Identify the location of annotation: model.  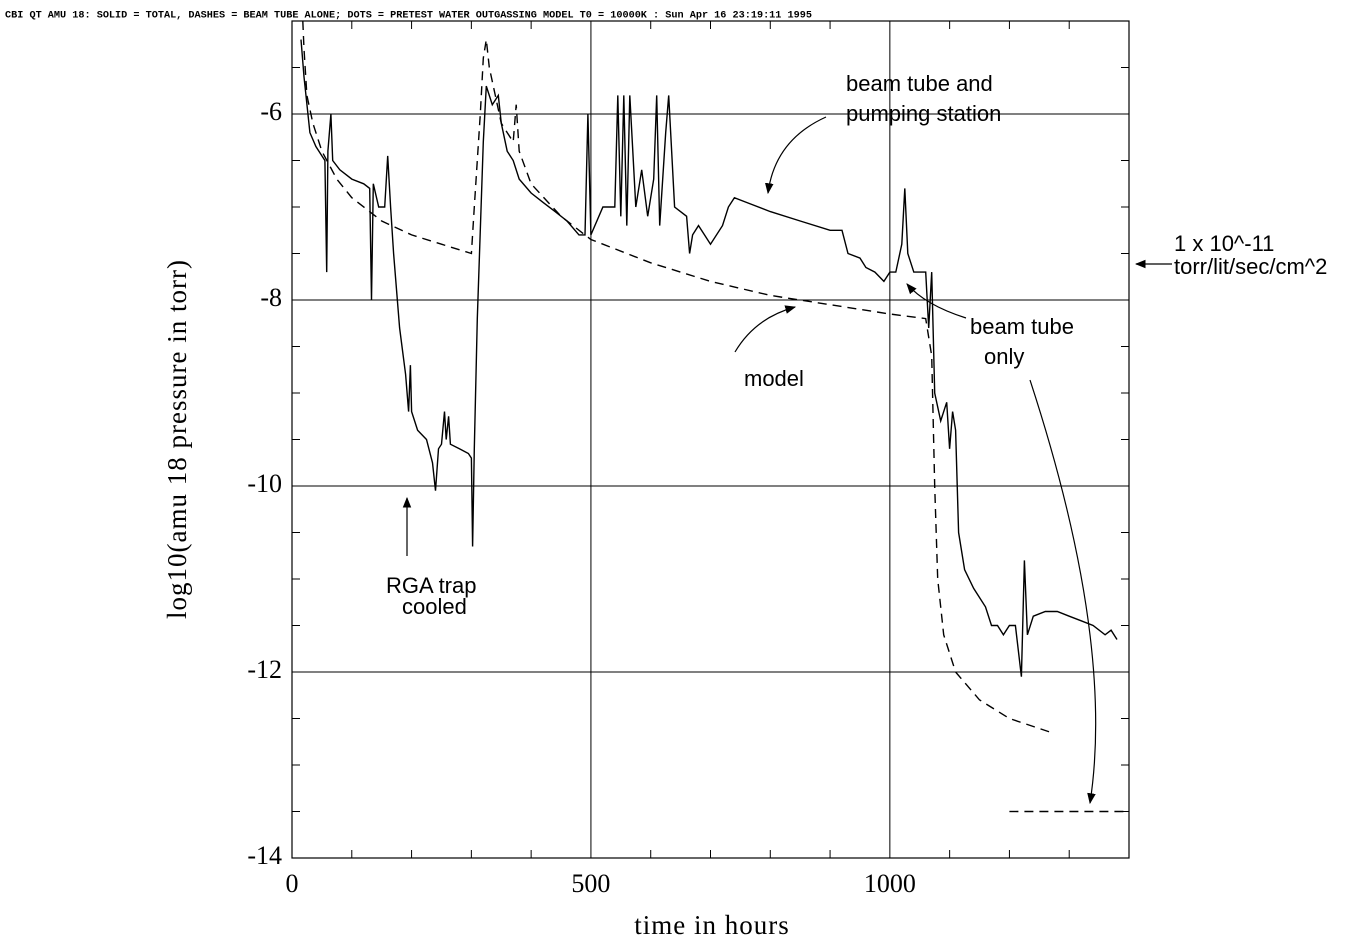
(774, 378).